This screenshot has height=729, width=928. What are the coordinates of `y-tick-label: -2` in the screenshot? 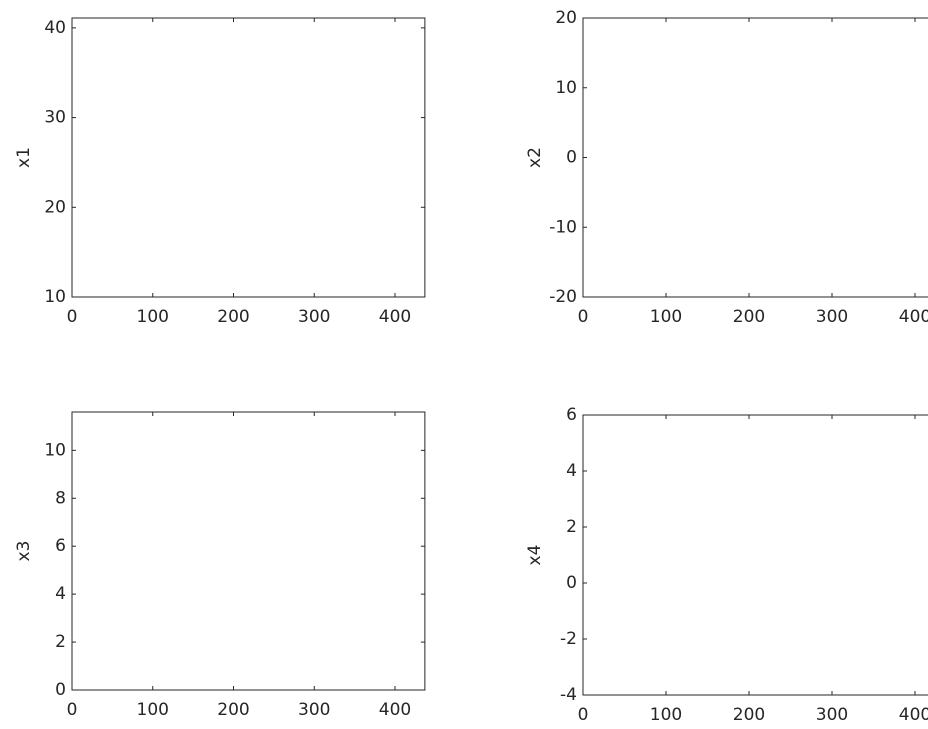 It's located at (568, 639).